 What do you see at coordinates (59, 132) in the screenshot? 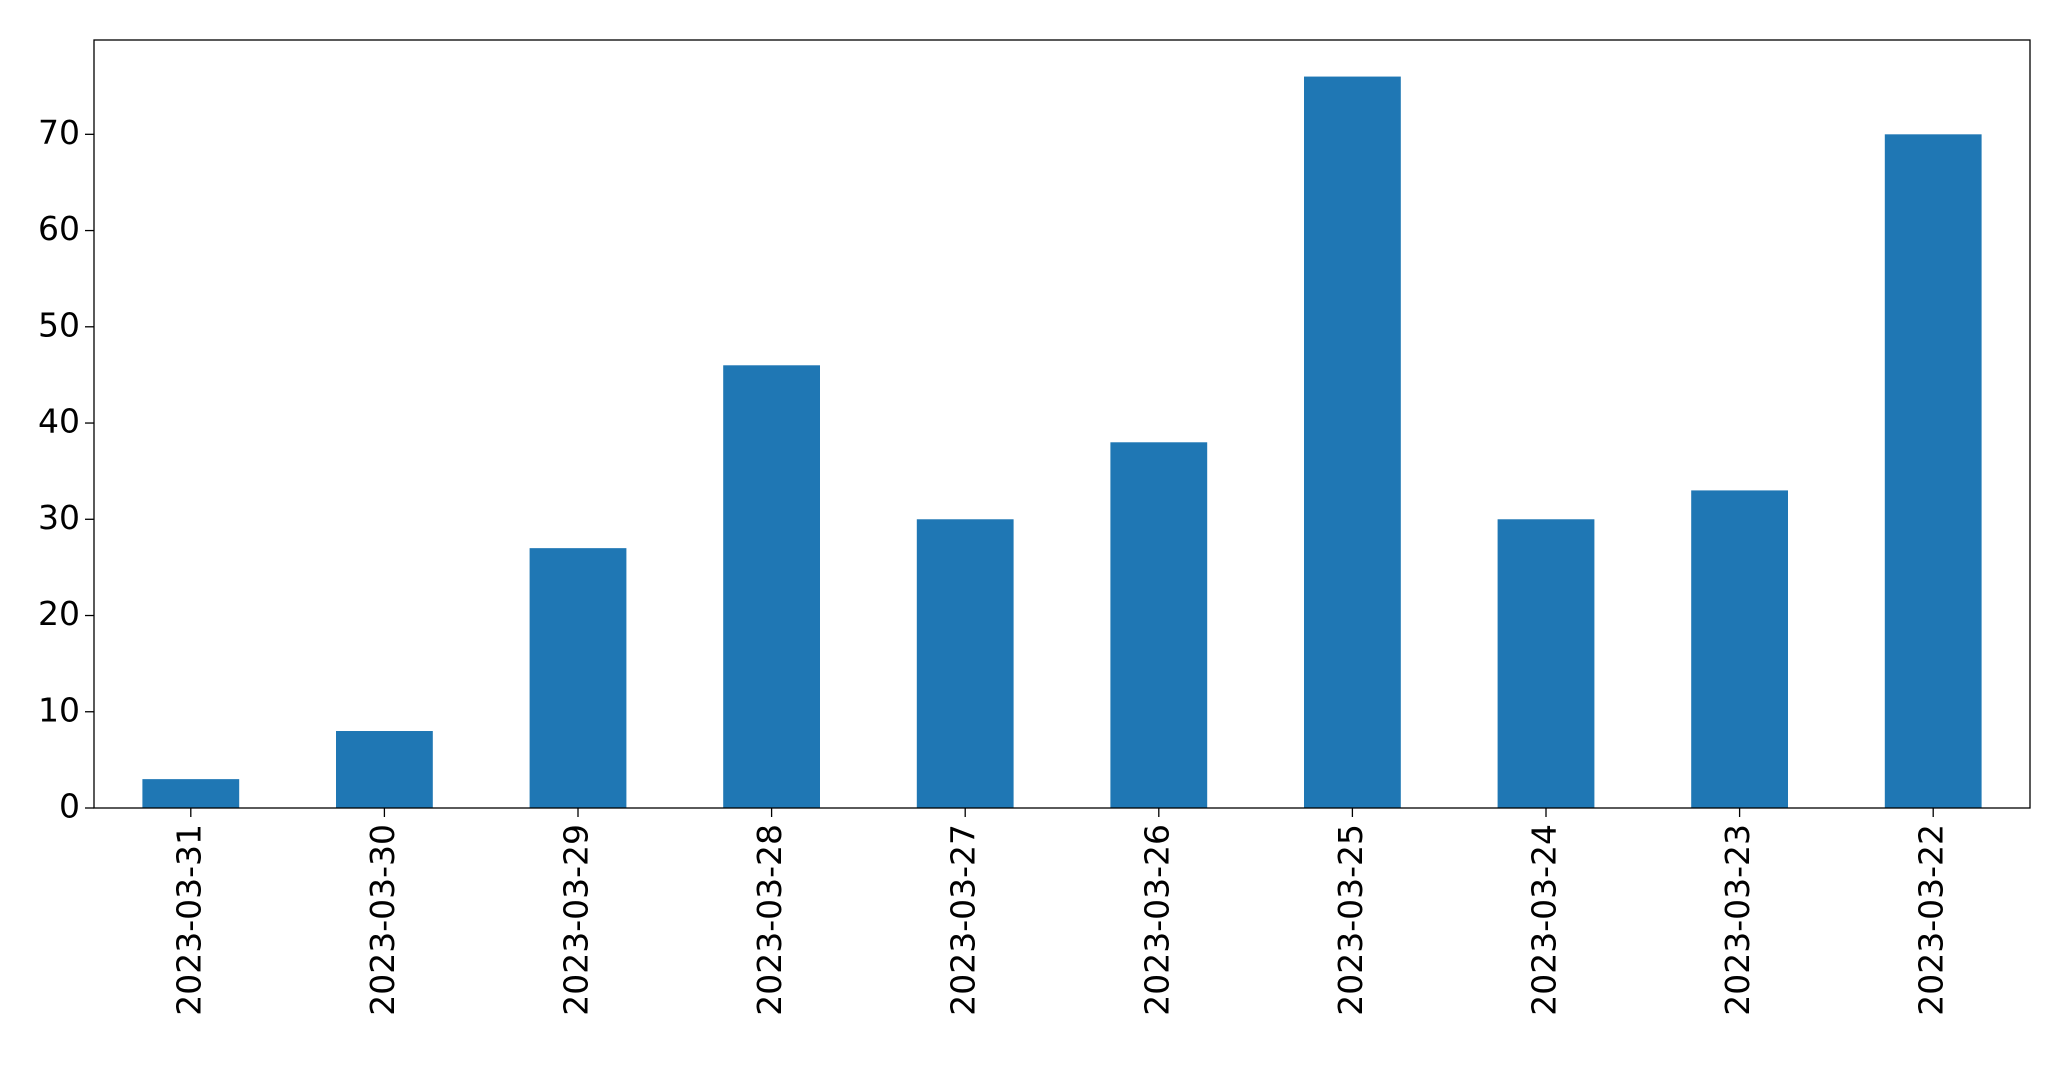
I see `y-tick-label: 70` at bounding box center [59, 132].